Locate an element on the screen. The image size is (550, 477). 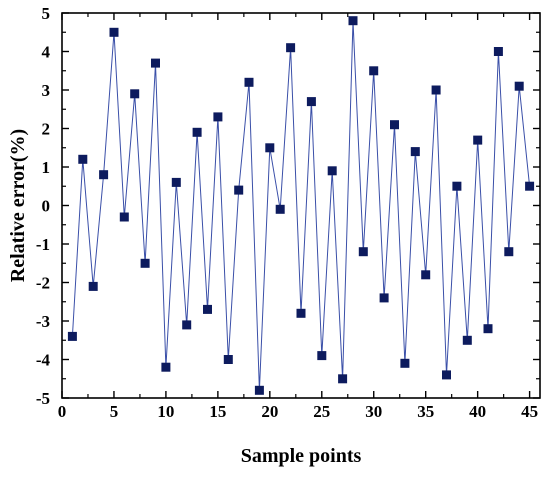
y-tick-label: 5 is located at coordinates (46, 13).